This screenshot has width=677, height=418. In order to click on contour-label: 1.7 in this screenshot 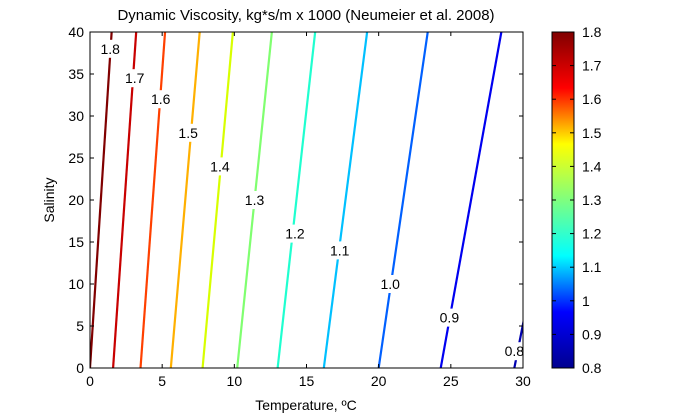, I will do `click(135, 78)`.